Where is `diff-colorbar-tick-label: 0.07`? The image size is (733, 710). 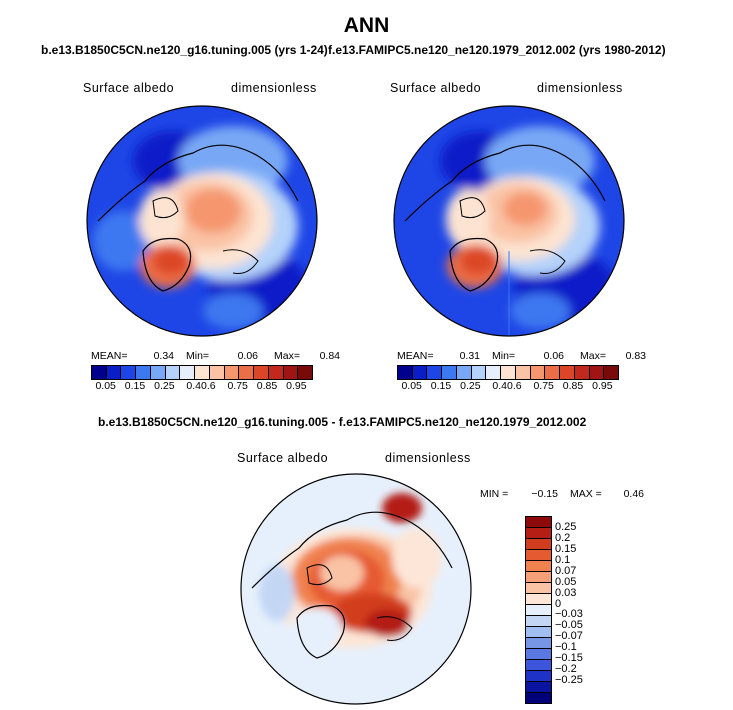
diff-colorbar-tick-label: 0.07 is located at coordinates (566, 570).